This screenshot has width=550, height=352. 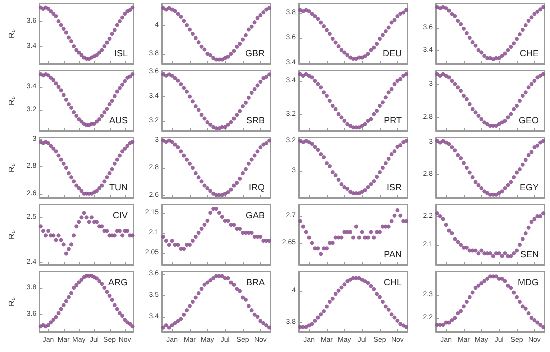 I want to click on annotation: GAB, so click(x=256, y=215).